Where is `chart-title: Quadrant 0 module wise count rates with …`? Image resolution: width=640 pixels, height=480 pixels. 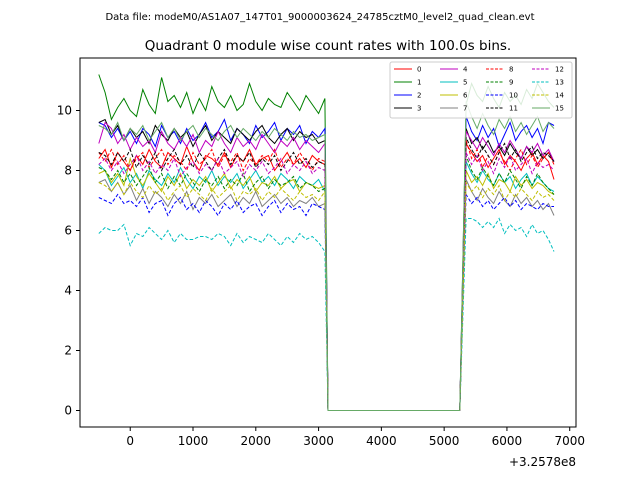 chart-title: Quadrant 0 module wise count rates with … is located at coordinates (328, 46).